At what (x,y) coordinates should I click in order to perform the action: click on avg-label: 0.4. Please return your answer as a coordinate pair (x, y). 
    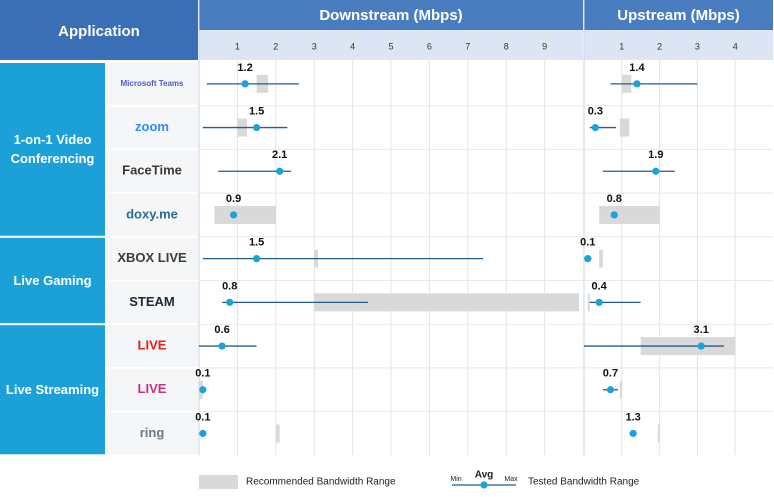
    Looking at the image, I should click on (599, 286).